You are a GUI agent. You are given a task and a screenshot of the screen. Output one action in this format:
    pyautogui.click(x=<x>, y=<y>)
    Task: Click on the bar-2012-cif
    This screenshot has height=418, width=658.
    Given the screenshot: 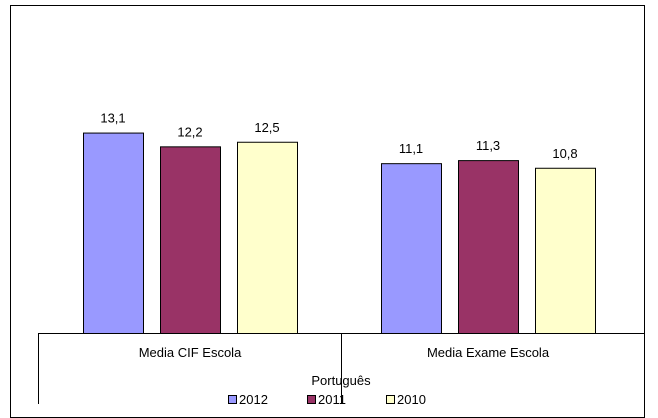 What is the action you would take?
    pyautogui.click(x=113, y=233)
    